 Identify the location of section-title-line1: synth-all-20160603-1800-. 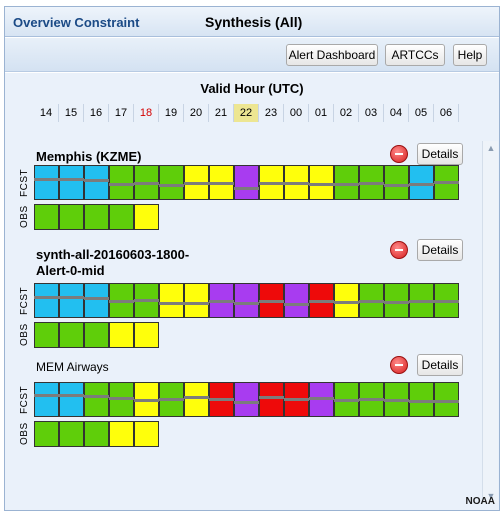
(113, 254).